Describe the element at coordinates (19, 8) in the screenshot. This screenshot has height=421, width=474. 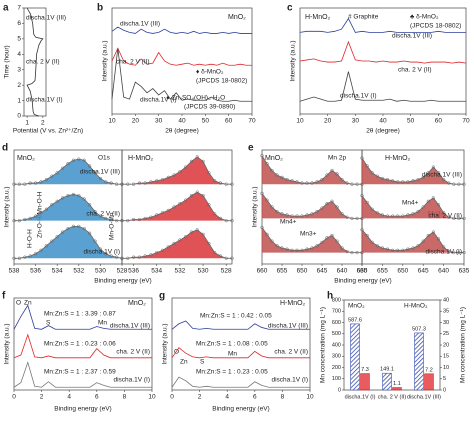
I see `y-tick-label: 7` at that location.